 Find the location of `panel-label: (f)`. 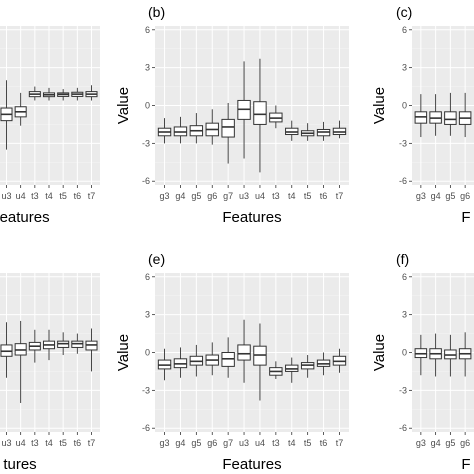

panel-label: (f) is located at coordinates (402, 259).